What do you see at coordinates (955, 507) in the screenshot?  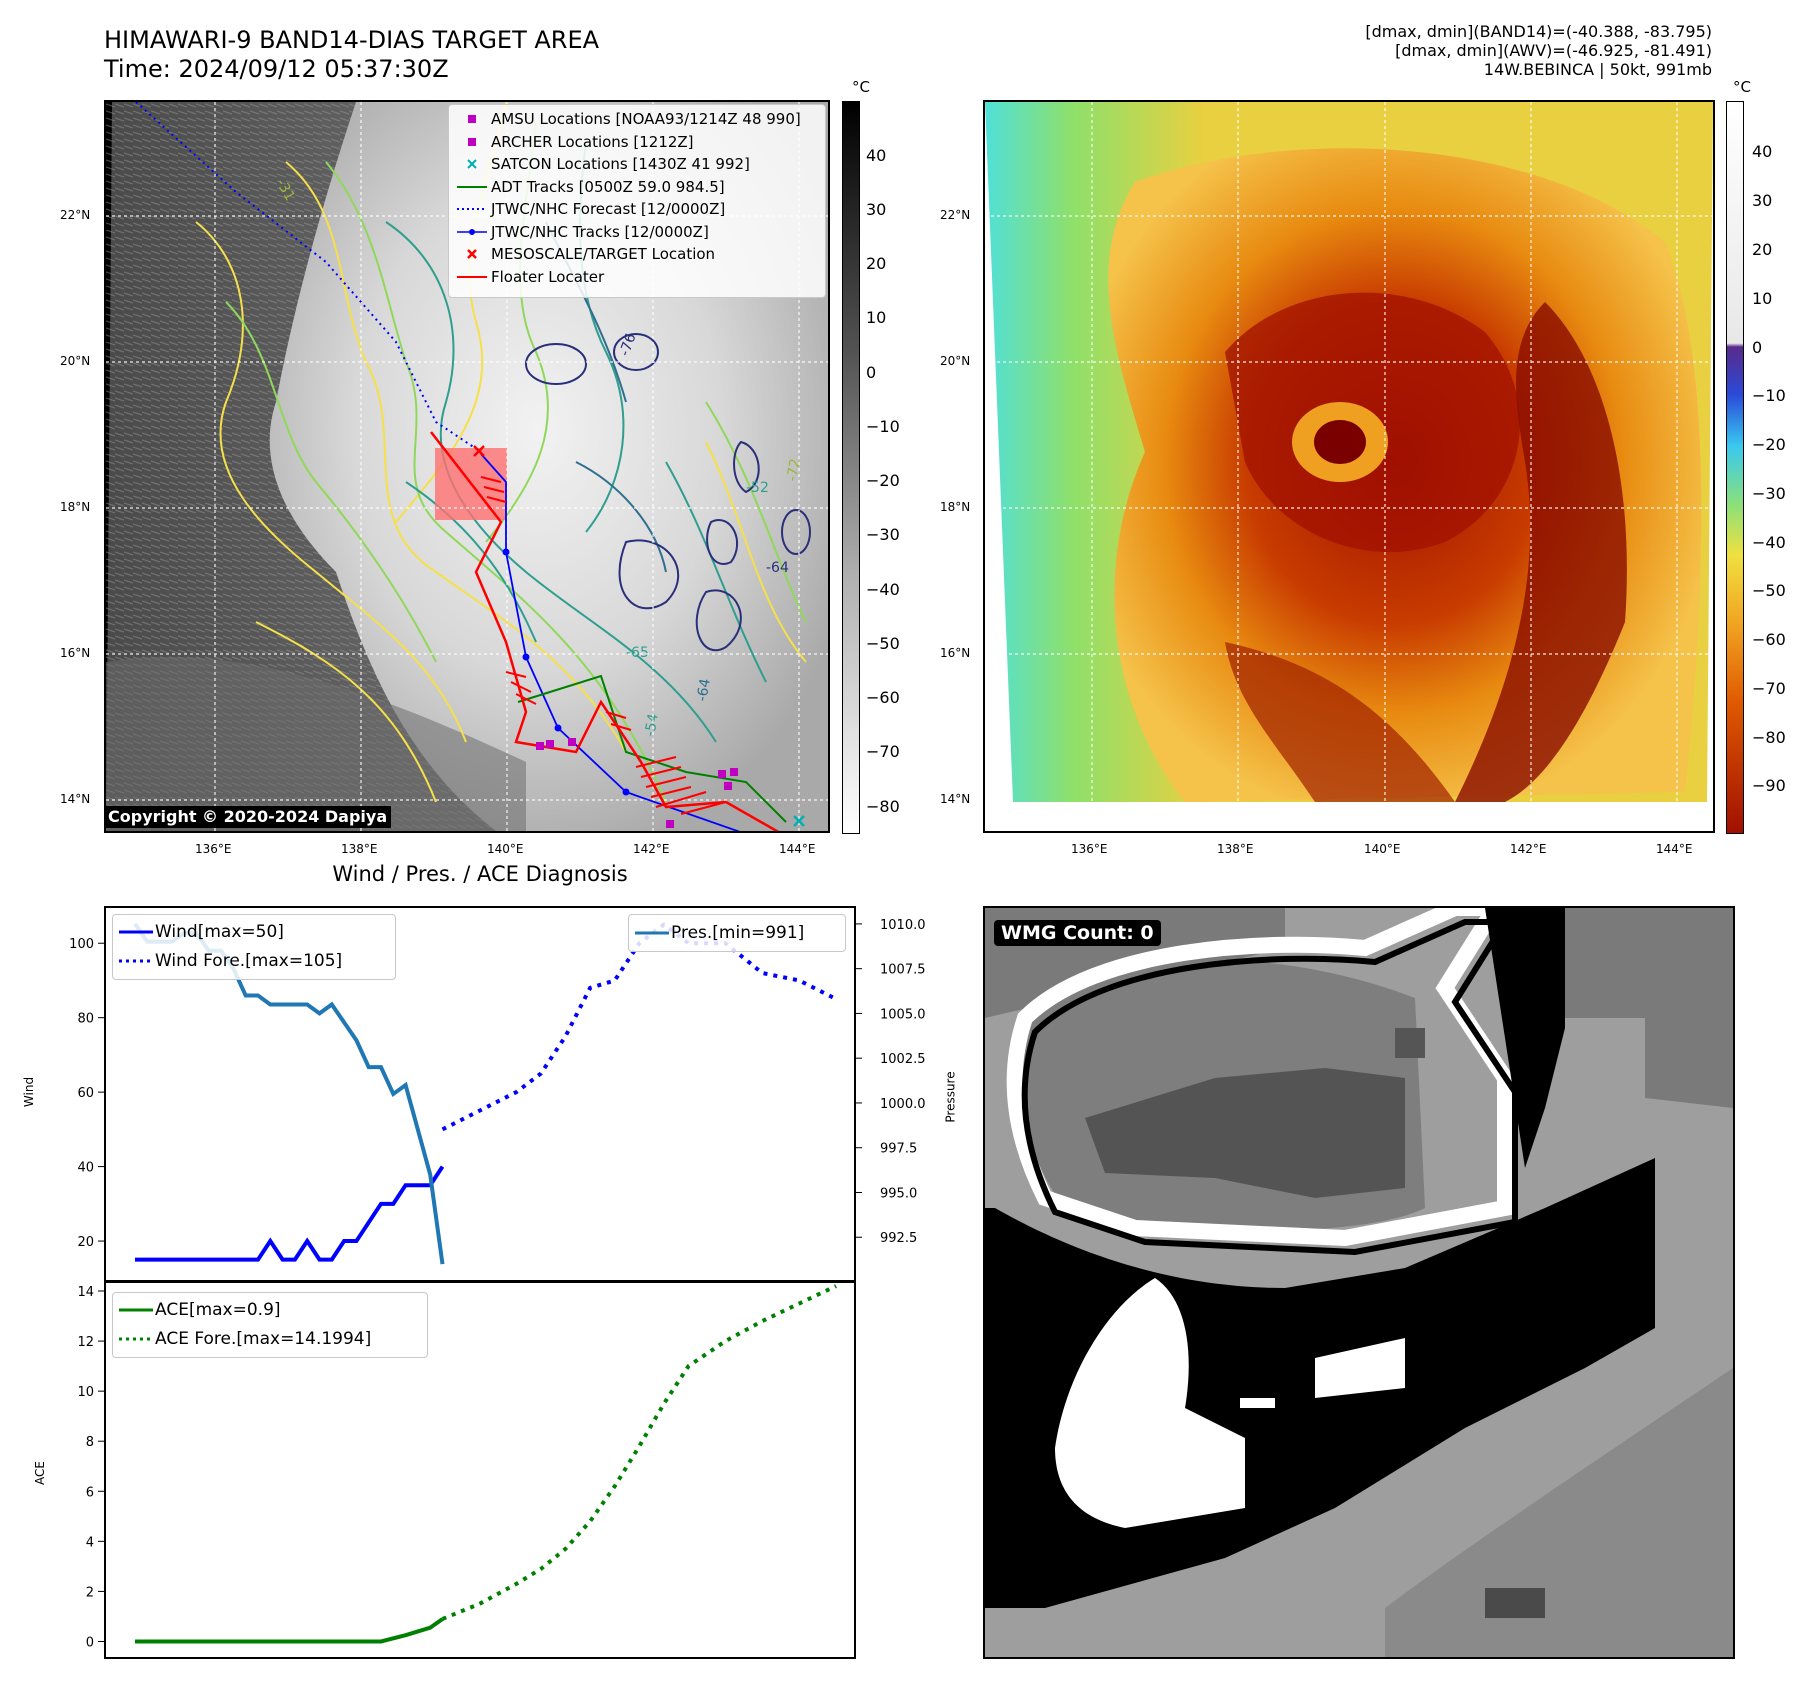 I see `awv-lat-label: 18°N` at bounding box center [955, 507].